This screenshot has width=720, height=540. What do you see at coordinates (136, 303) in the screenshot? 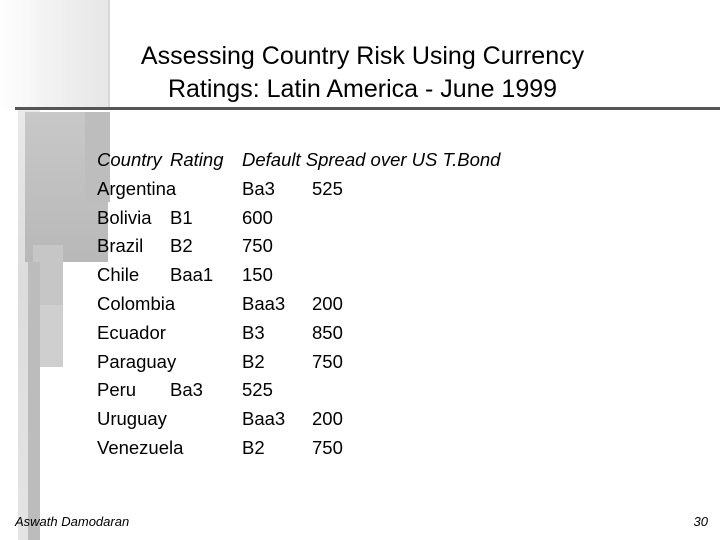
I see `country-cell: Colombia` at bounding box center [136, 303].